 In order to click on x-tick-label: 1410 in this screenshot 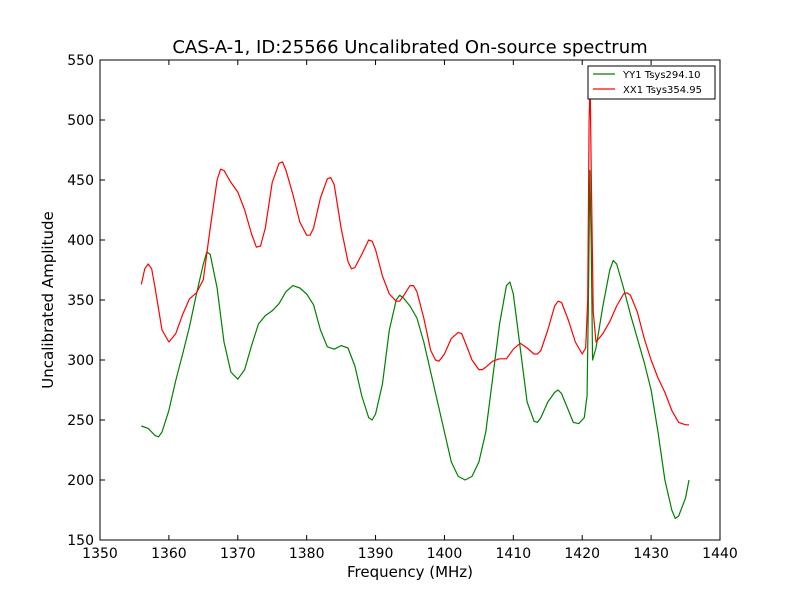, I will do `click(514, 554)`.